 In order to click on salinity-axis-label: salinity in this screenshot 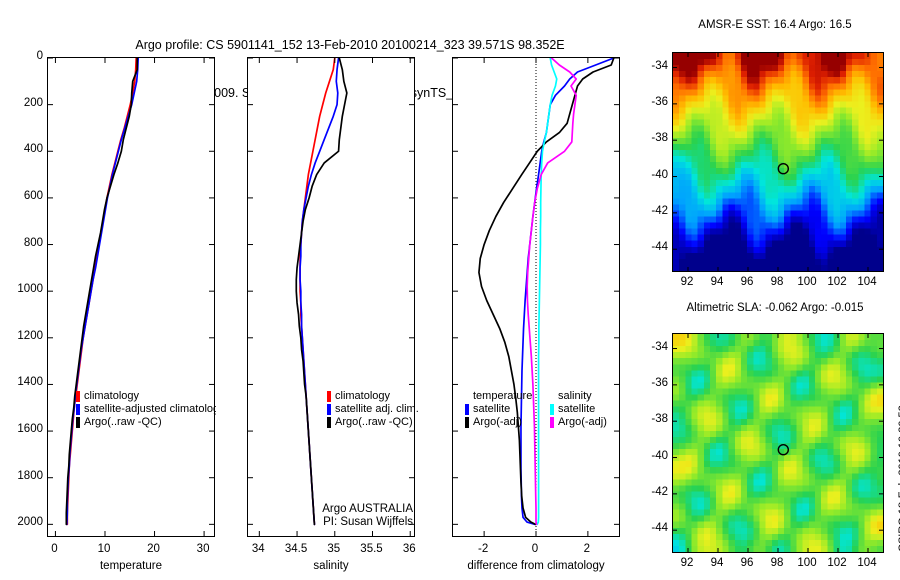, I will do `click(331, 566)`.